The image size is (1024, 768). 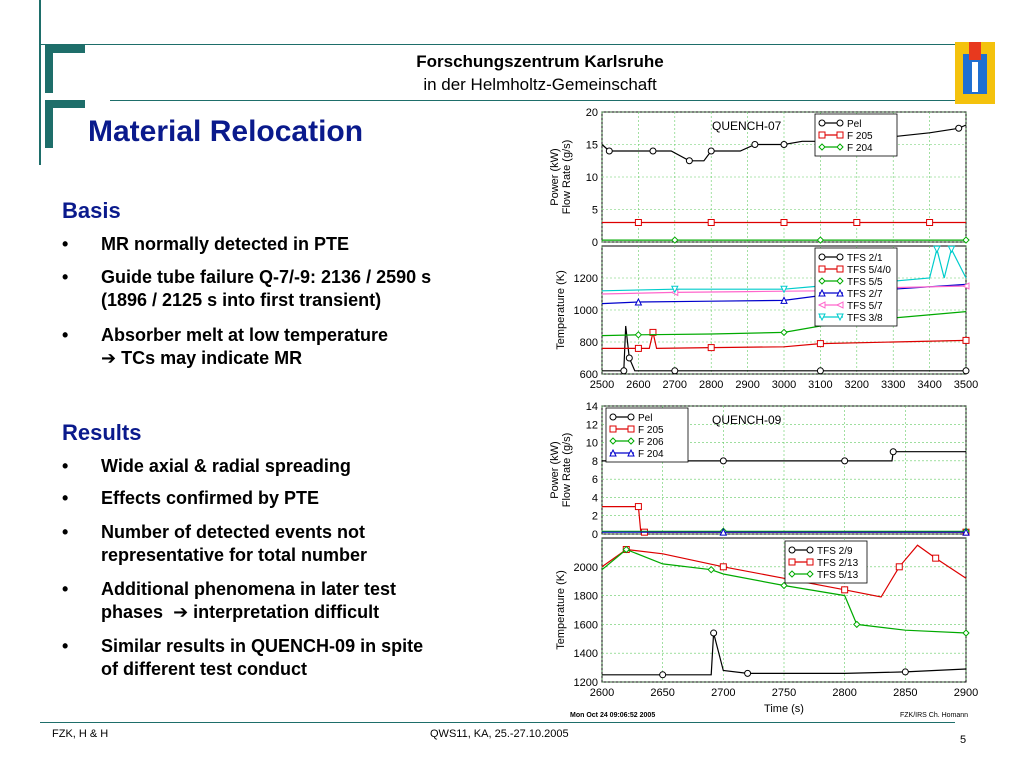 I want to click on y-tick-label: 4, so click(x=595, y=498).